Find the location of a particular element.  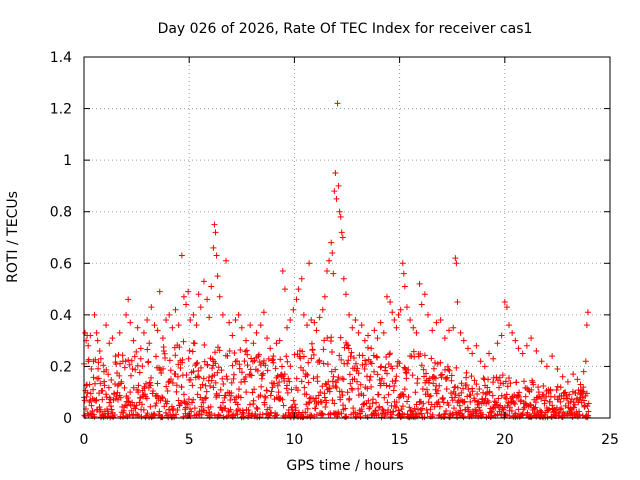

x-tick-label-2: 10 is located at coordinates (294, 440).